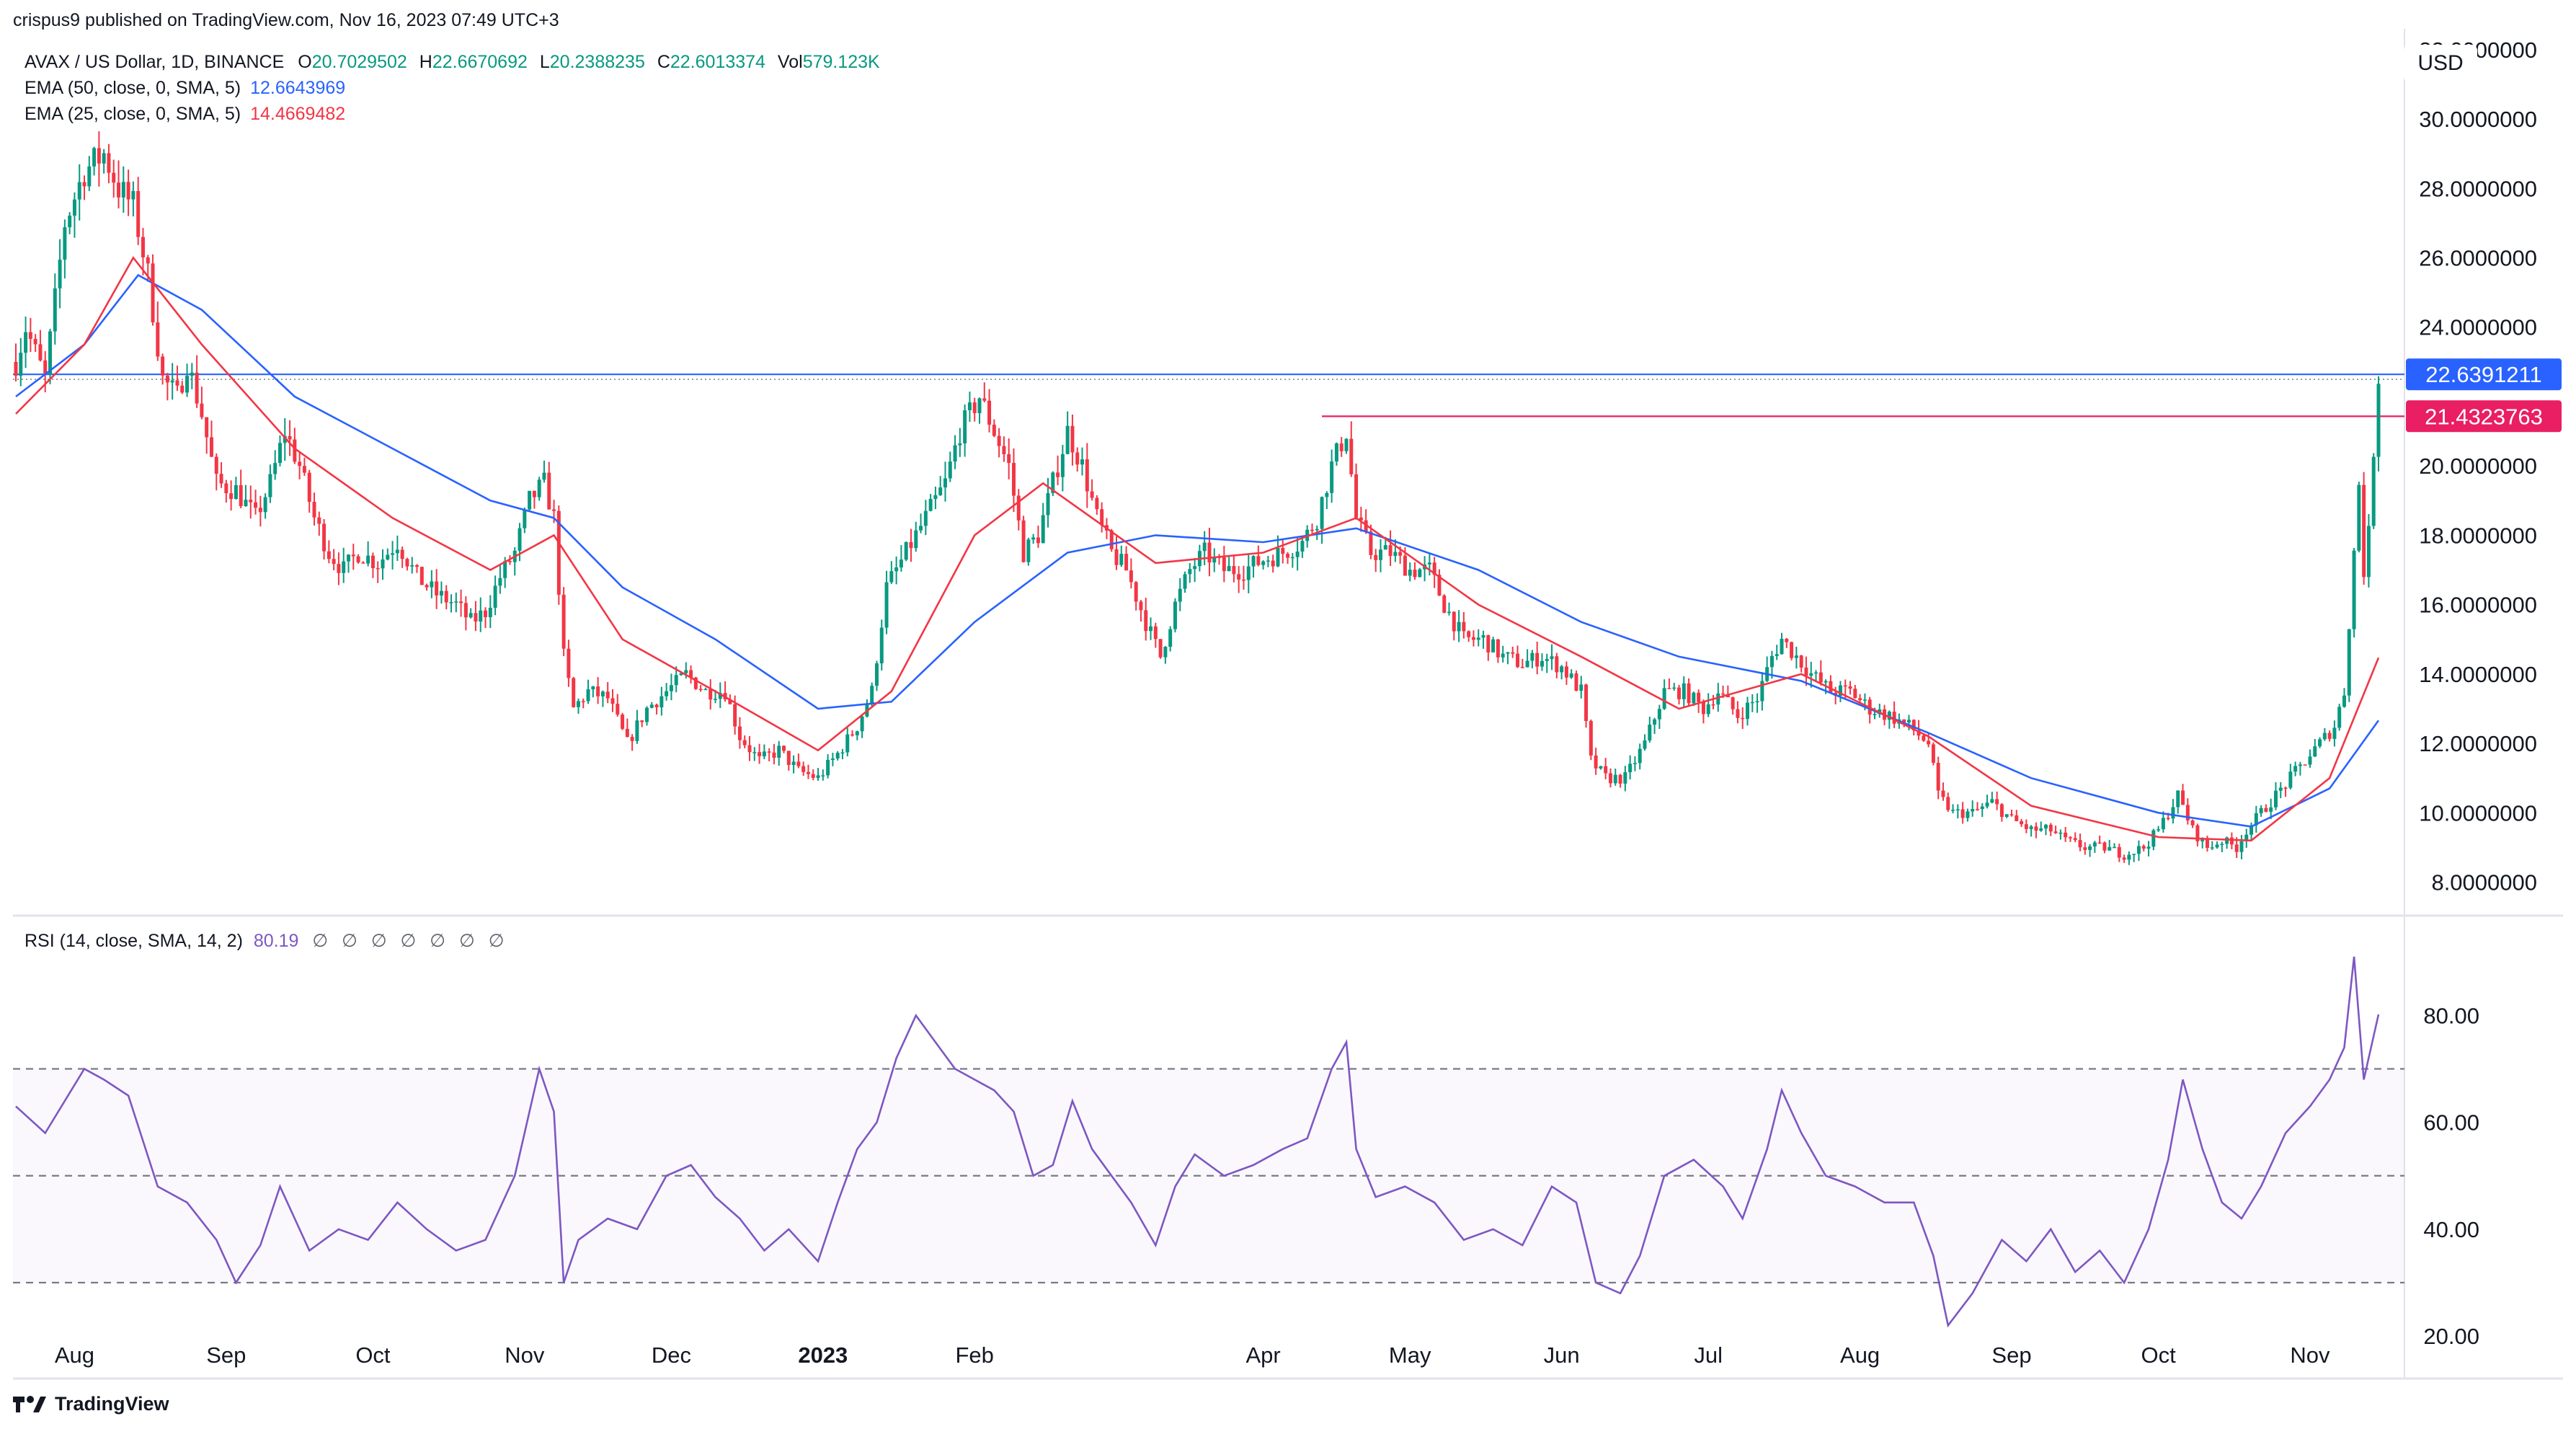 The height and width of the screenshot is (1429, 2576). What do you see at coordinates (2440, 64) in the screenshot?
I see `currency-button: USD` at bounding box center [2440, 64].